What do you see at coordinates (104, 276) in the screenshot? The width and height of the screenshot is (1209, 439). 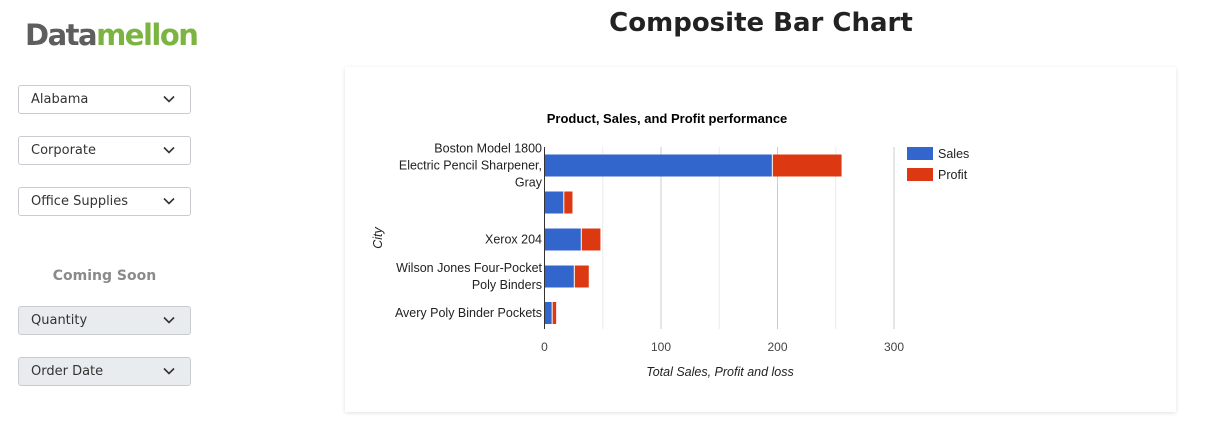 I see `coming-soon-label: Coming Soon` at bounding box center [104, 276].